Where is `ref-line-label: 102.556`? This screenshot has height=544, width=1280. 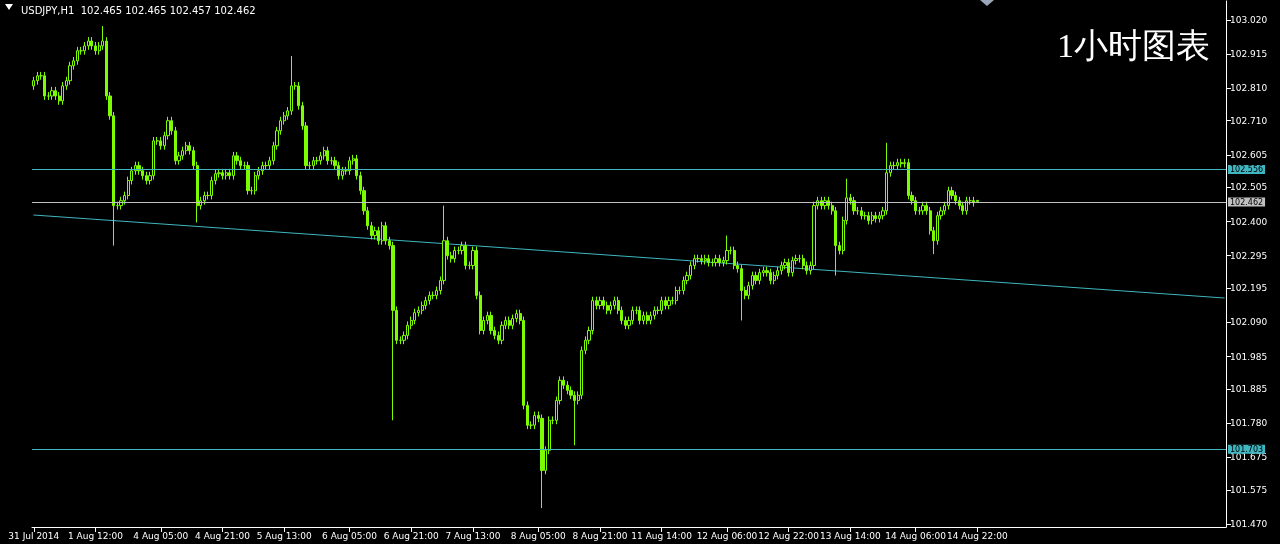
ref-line-label: 102.556 is located at coordinates (1247, 169).